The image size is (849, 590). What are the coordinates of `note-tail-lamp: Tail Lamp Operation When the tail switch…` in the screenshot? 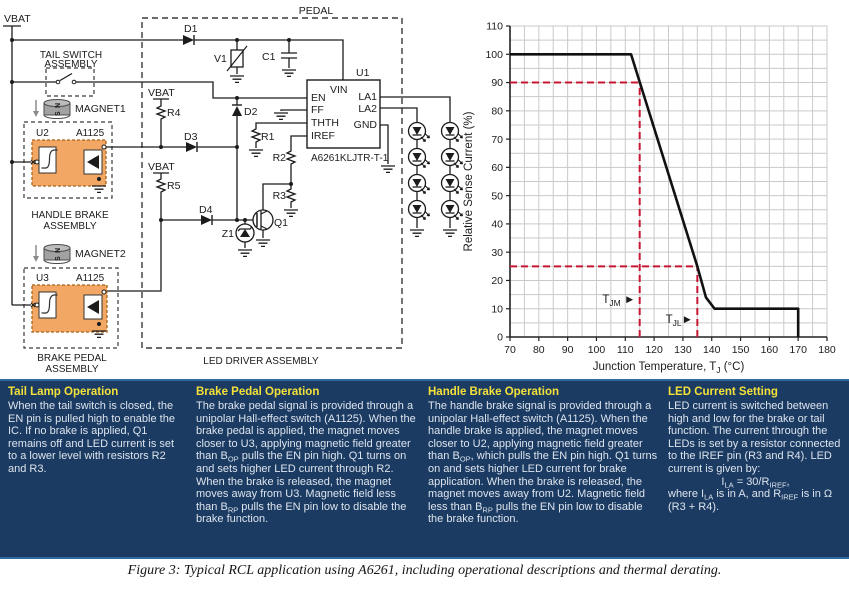 It's located at (97, 469).